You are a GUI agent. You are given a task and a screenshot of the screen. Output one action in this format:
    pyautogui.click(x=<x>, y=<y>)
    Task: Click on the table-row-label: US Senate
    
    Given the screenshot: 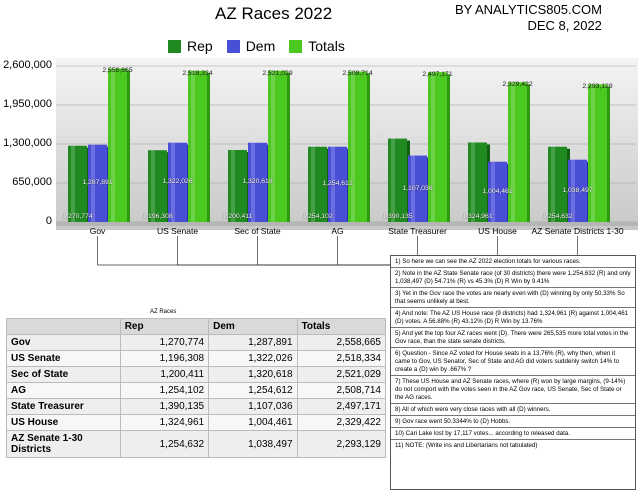 What is the action you would take?
    pyautogui.click(x=63, y=358)
    